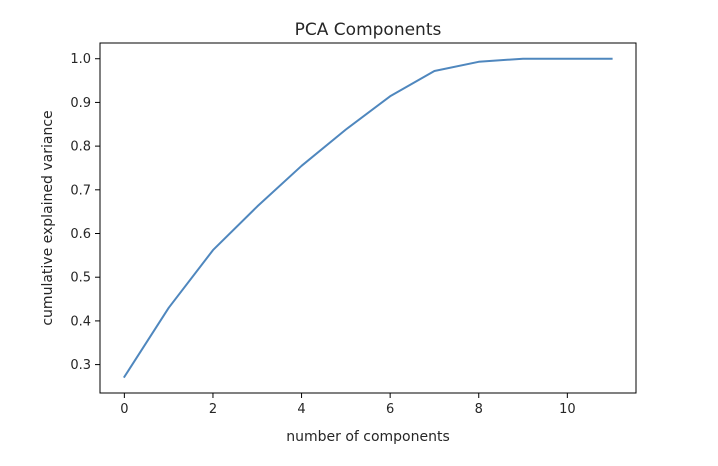  What do you see at coordinates (80, 103) in the screenshot?
I see `y-tick-label: 0.9` at bounding box center [80, 103].